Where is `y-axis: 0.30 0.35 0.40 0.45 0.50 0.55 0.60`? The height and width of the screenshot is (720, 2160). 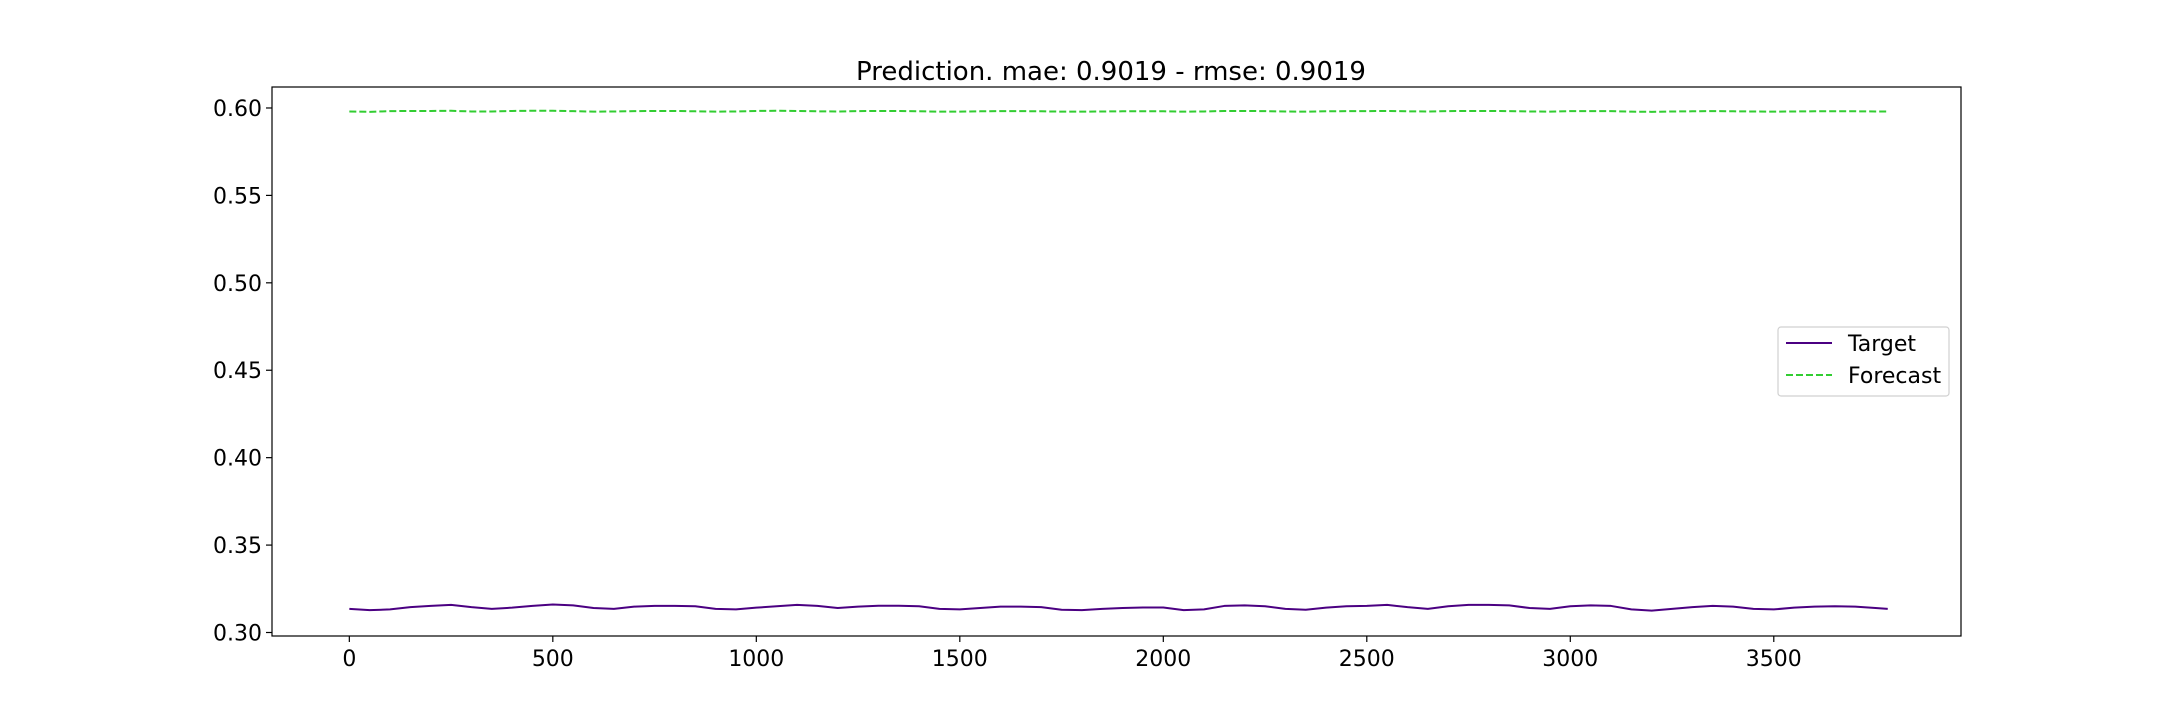
y-axis: 0.30 0.35 0.40 0.45 0.50 0.55 0.60 is located at coordinates (242, 372).